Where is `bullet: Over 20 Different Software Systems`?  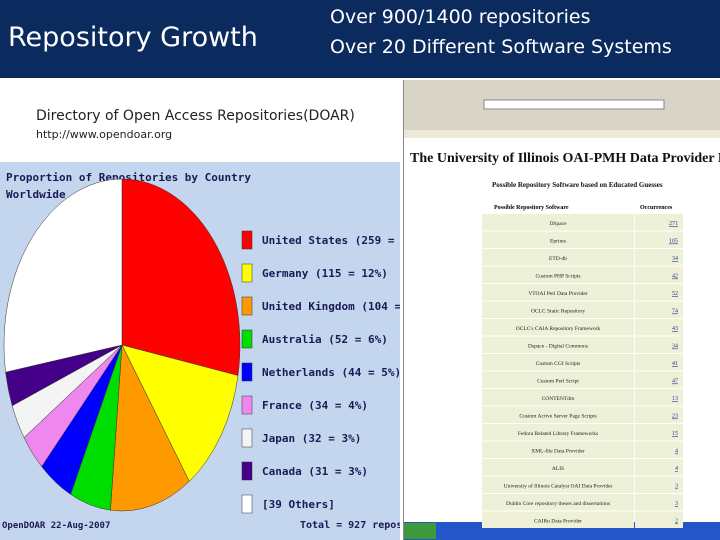
bullet: Over 20 Different Software Systems is located at coordinates (501, 47).